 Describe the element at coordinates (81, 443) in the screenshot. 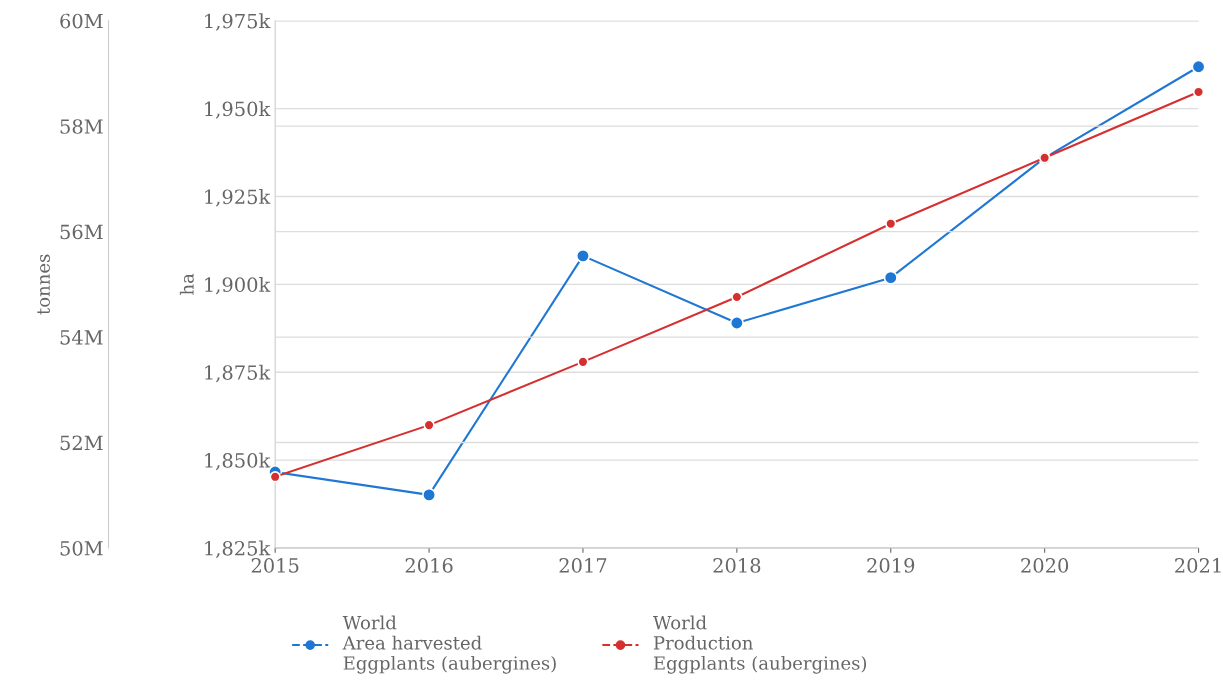

I see `y-tick-label: 52M` at that location.